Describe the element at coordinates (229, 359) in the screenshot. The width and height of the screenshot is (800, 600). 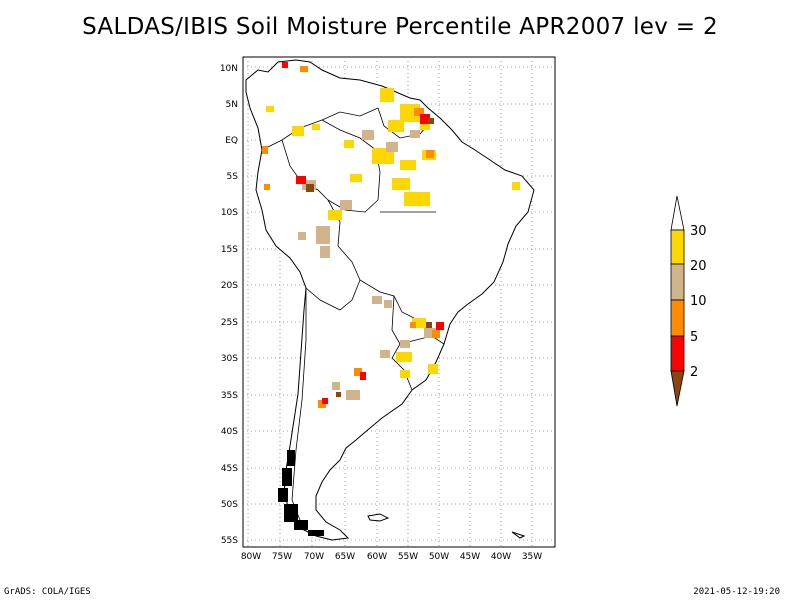
I see `lat-label: 30S` at that location.